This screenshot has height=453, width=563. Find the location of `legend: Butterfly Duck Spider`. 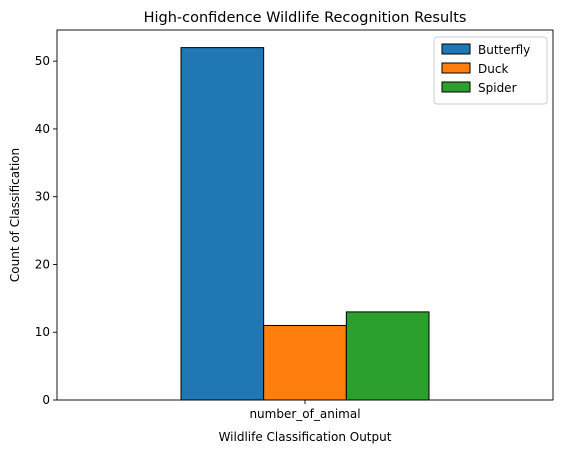

legend: Butterfly Duck Spider is located at coordinates (490, 70).